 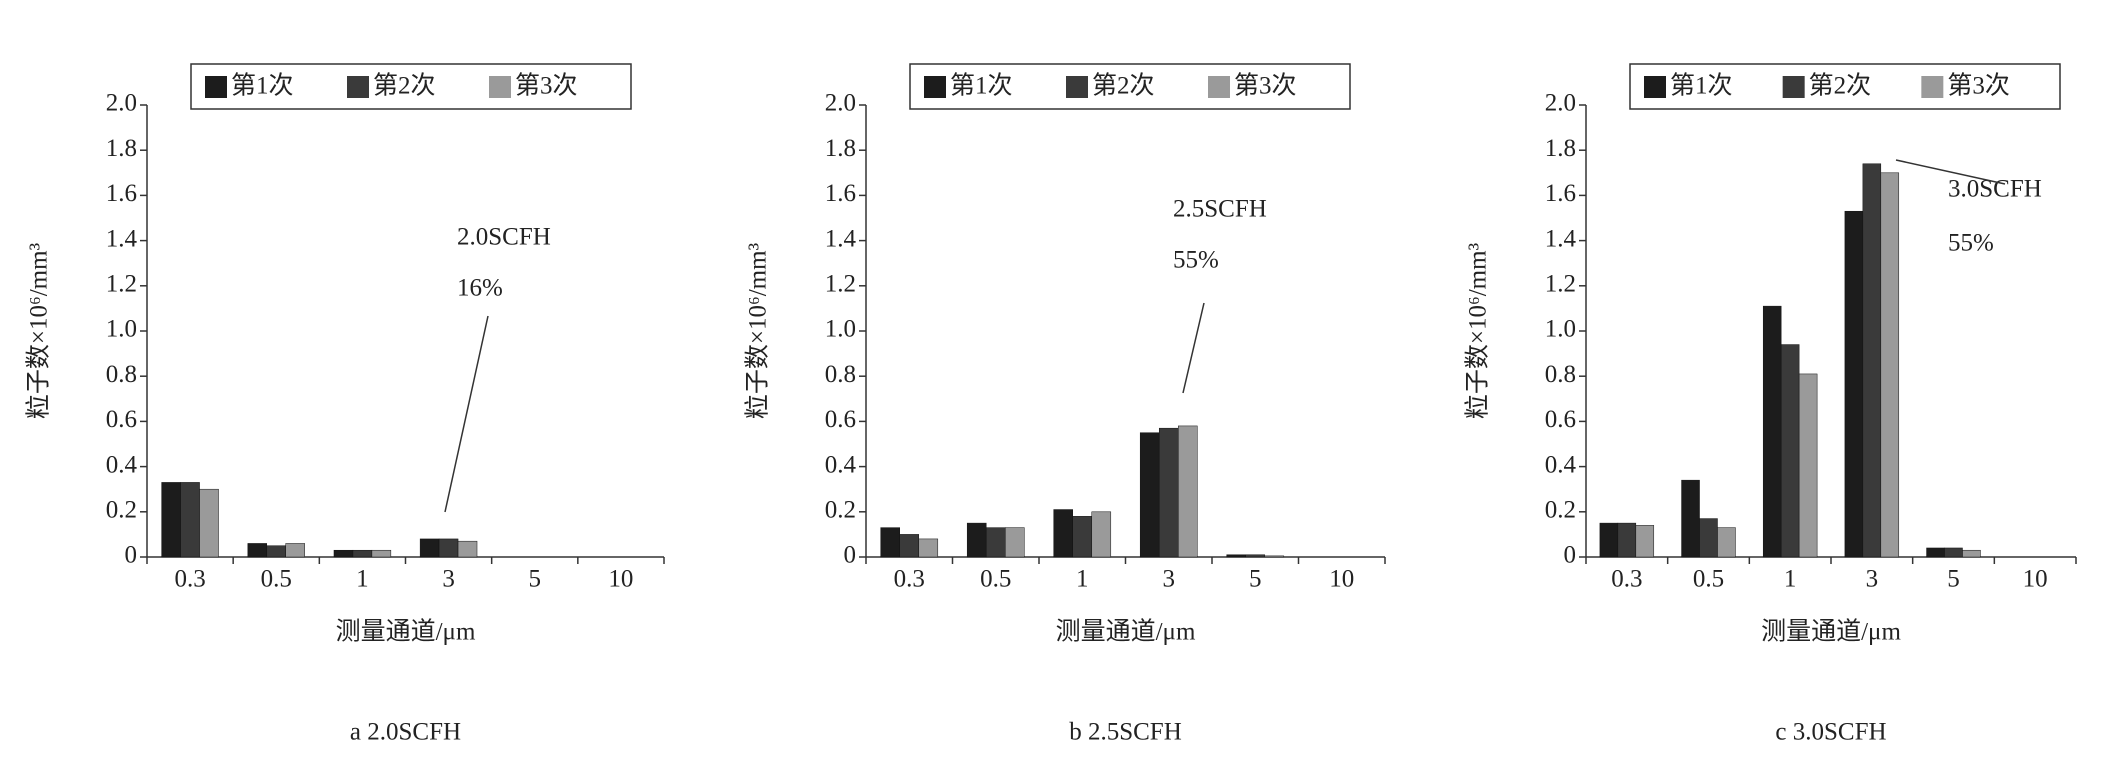 What do you see at coordinates (480, 288) in the screenshot?
I see `annotation: 16%` at bounding box center [480, 288].